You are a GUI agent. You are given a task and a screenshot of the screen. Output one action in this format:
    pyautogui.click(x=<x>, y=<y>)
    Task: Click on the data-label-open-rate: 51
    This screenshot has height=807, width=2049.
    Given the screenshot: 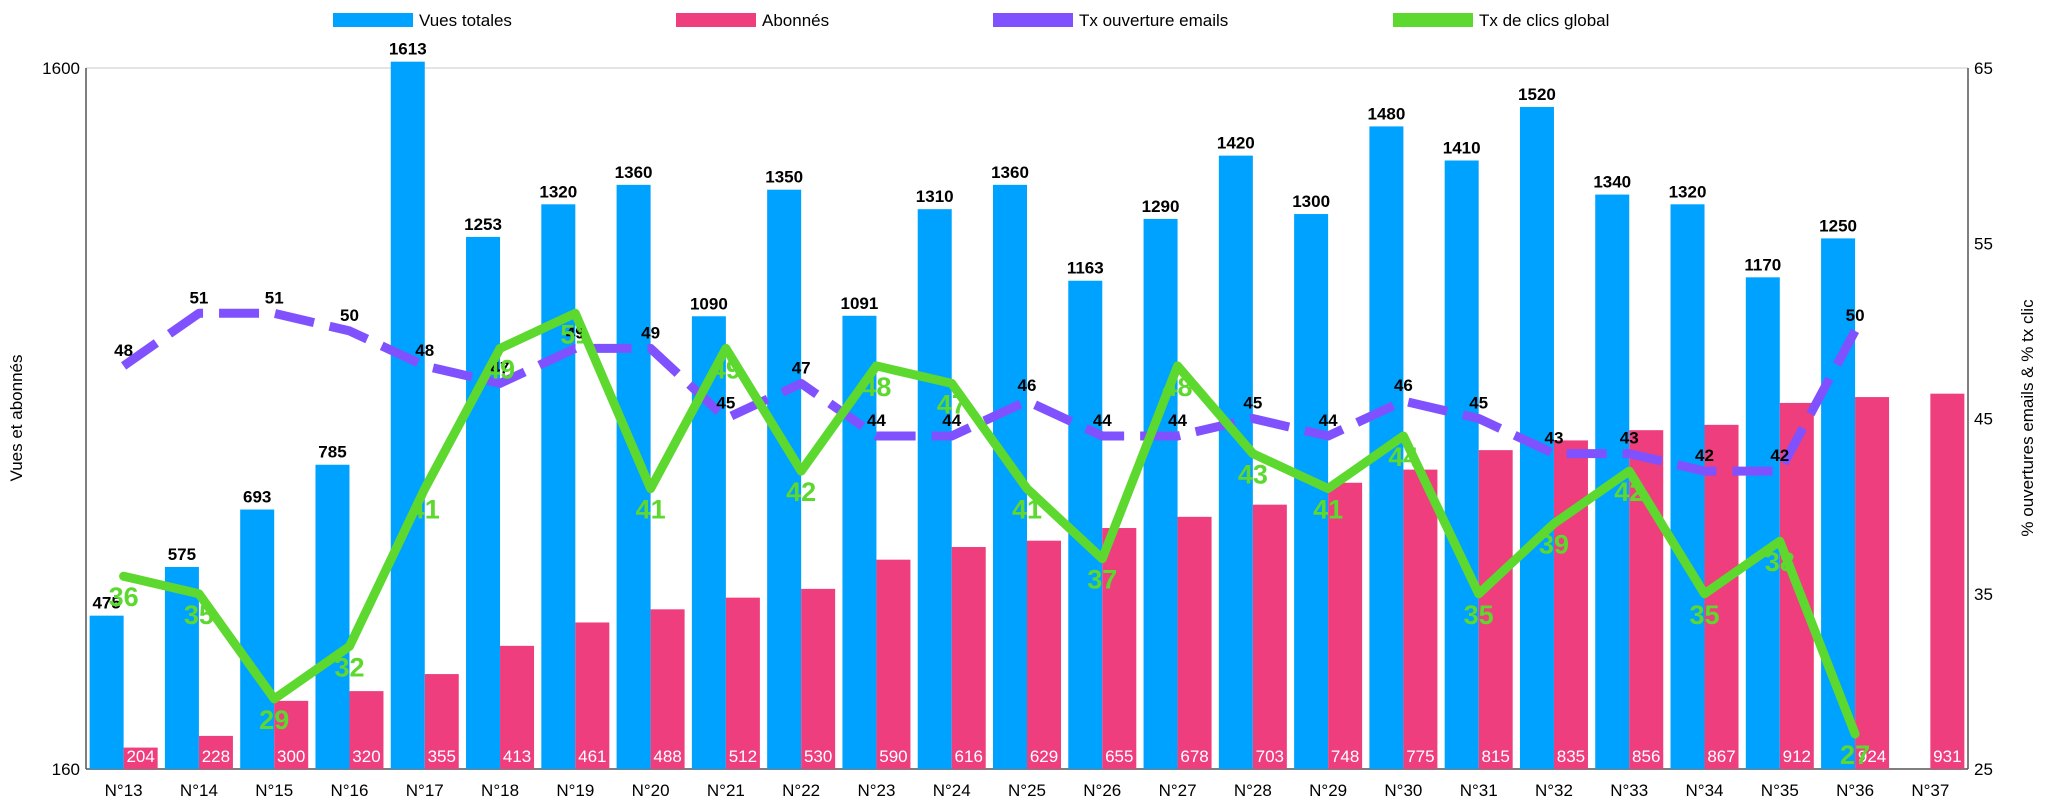 What is the action you would take?
    pyautogui.click(x=274, y=297)
    